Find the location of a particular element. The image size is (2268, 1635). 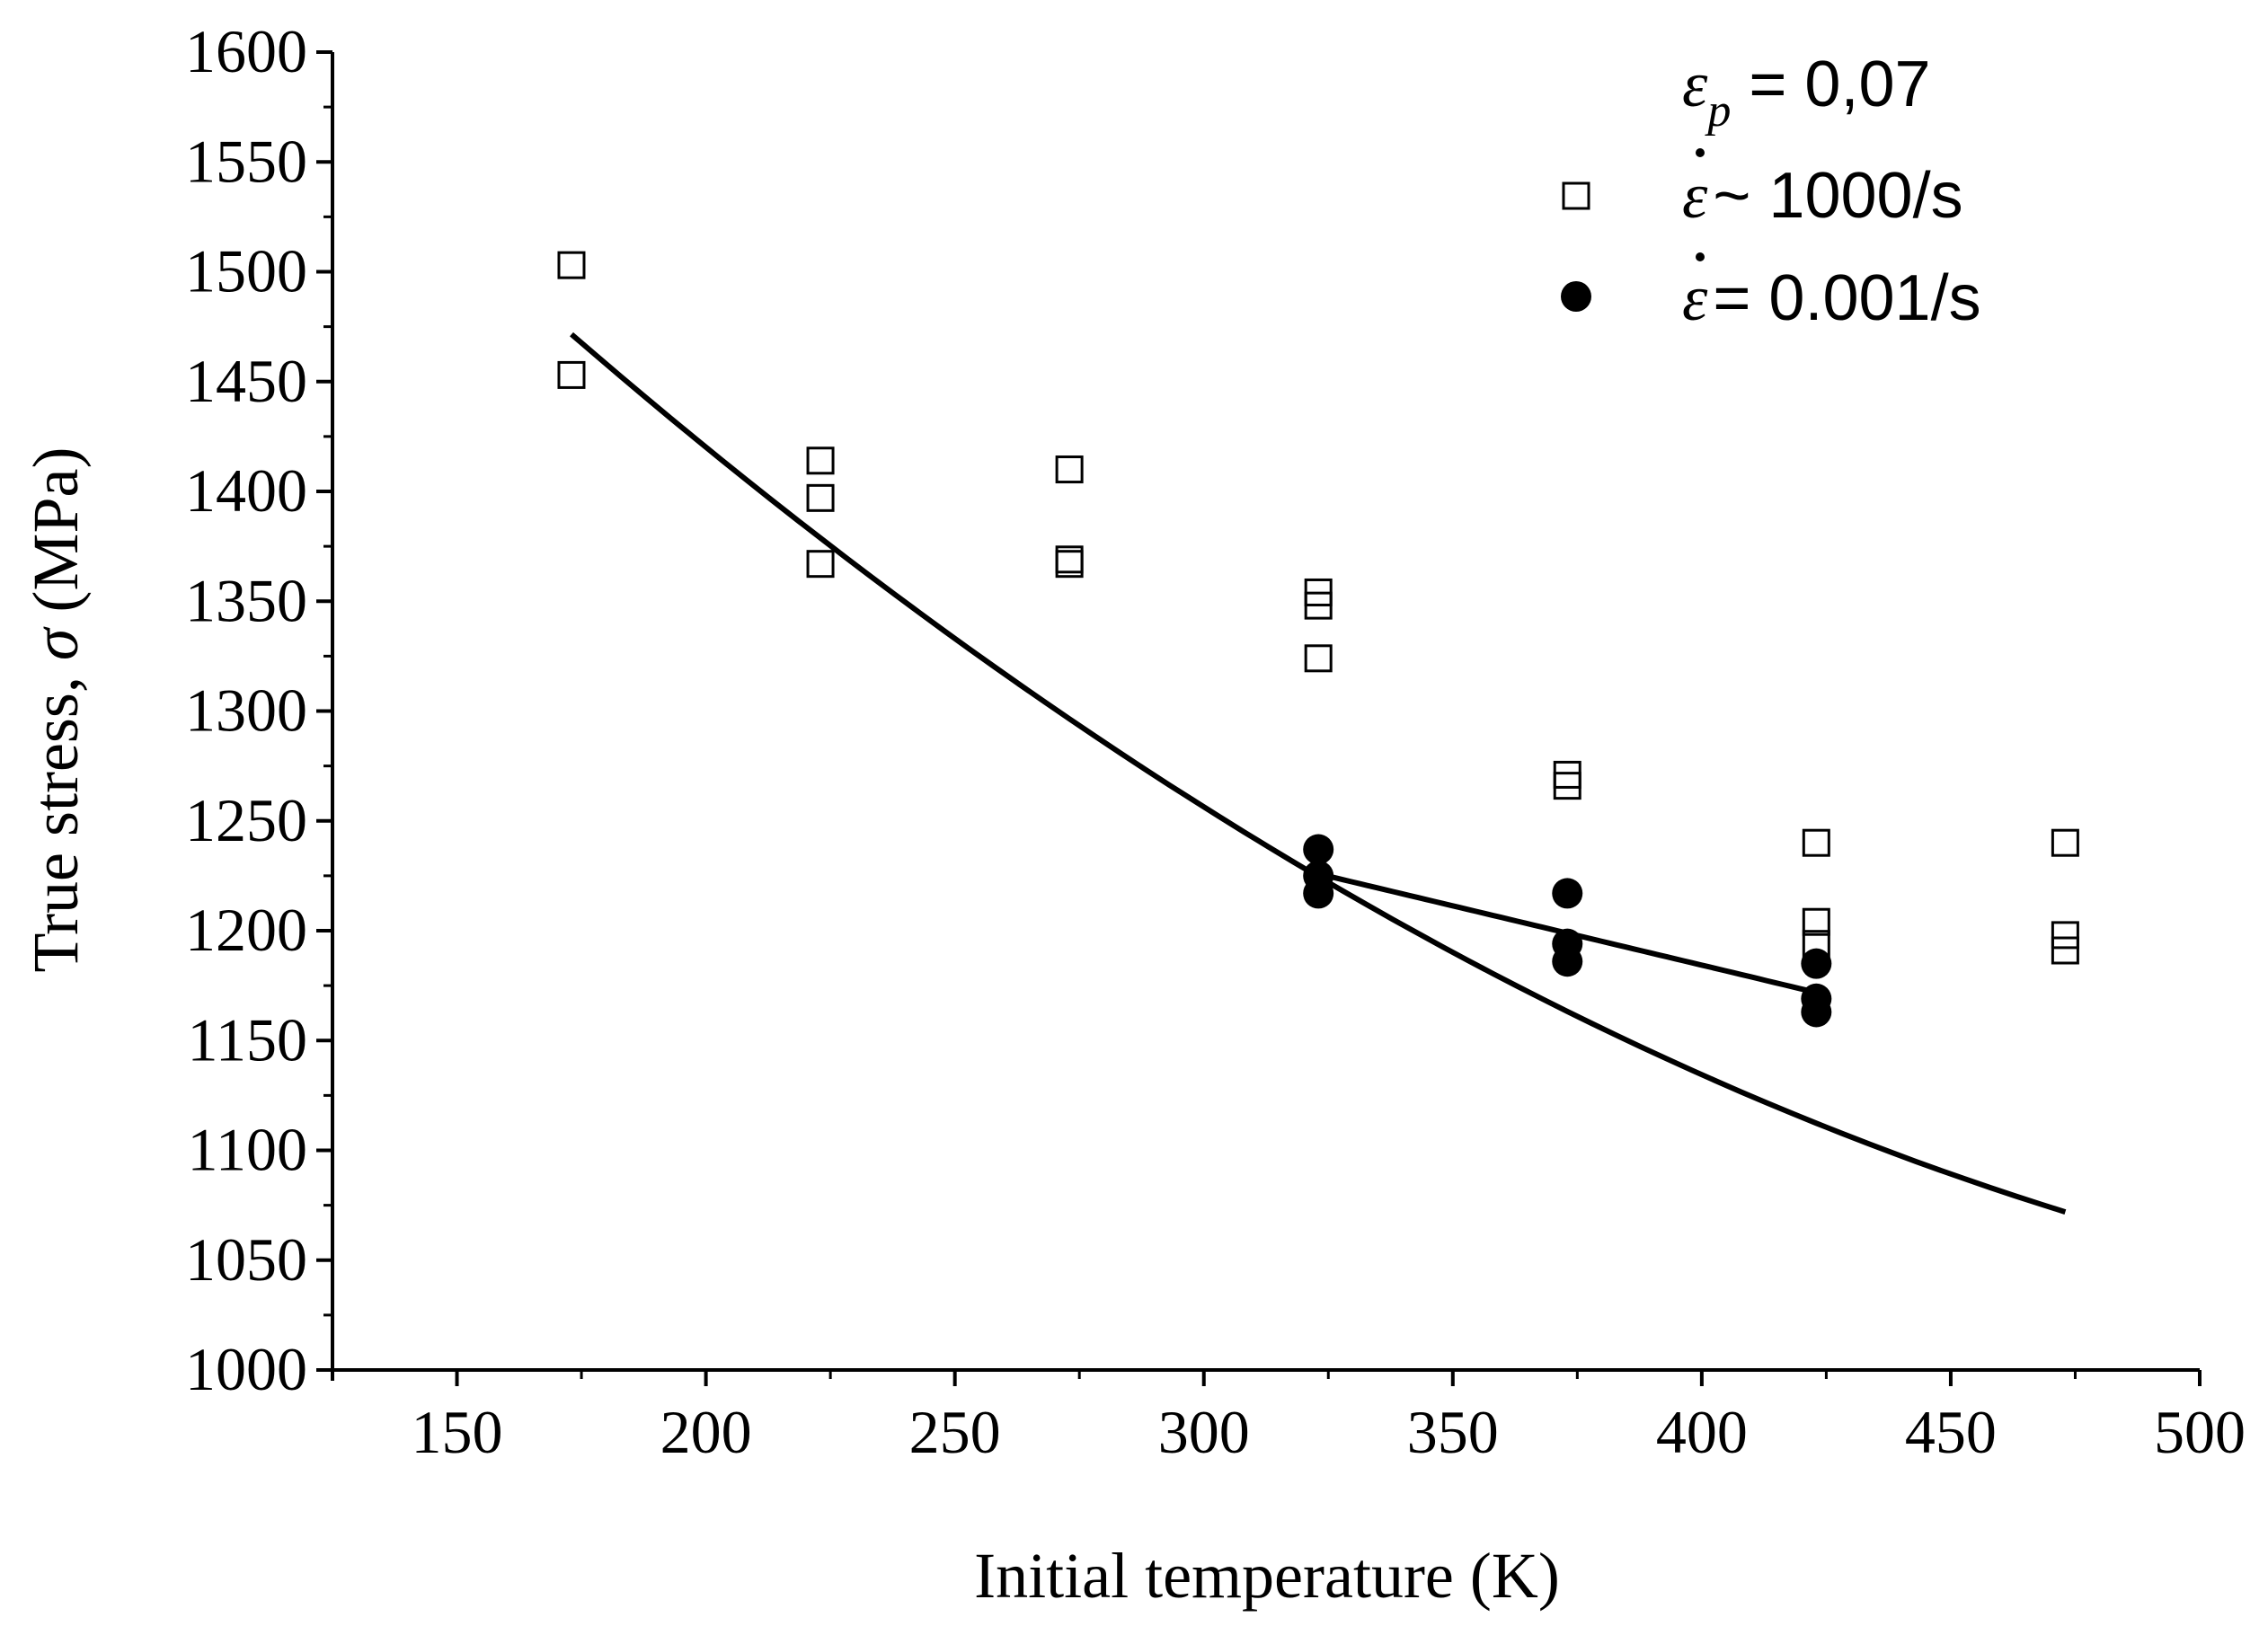

legend-entry-quasi-static-label: = 0.001/s is located at coordinates (1847, 298).